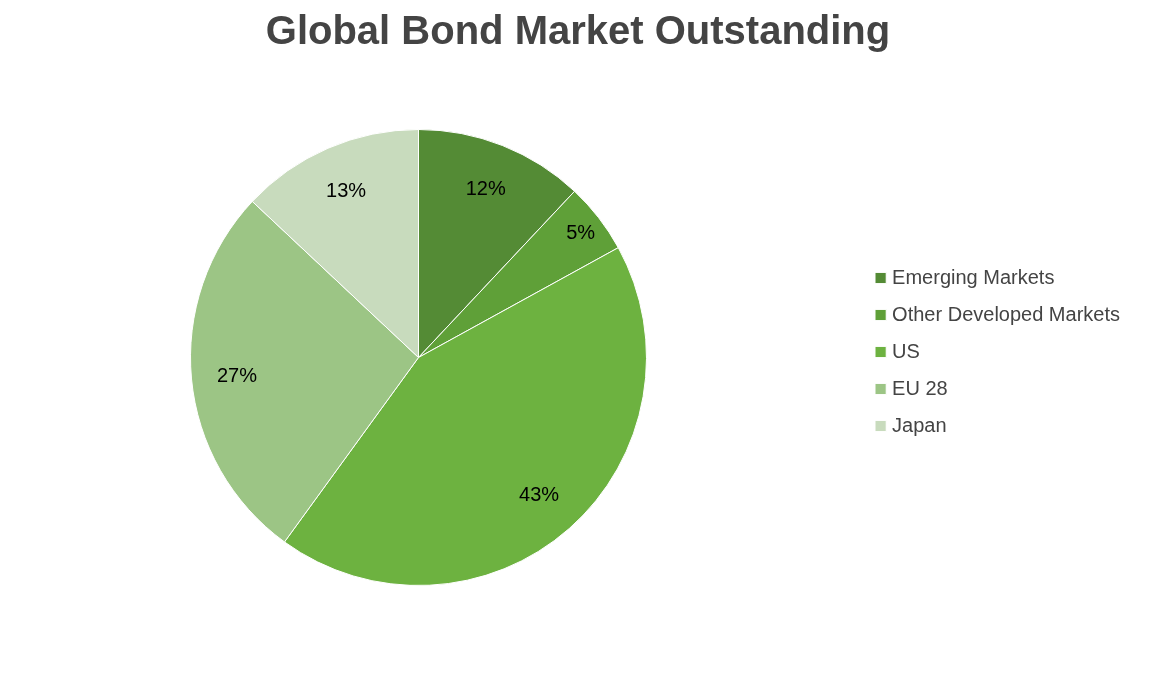  Describe the element at coordinates (920, 388) in the screenshot. I see `legend-label: EU 28` at that location.